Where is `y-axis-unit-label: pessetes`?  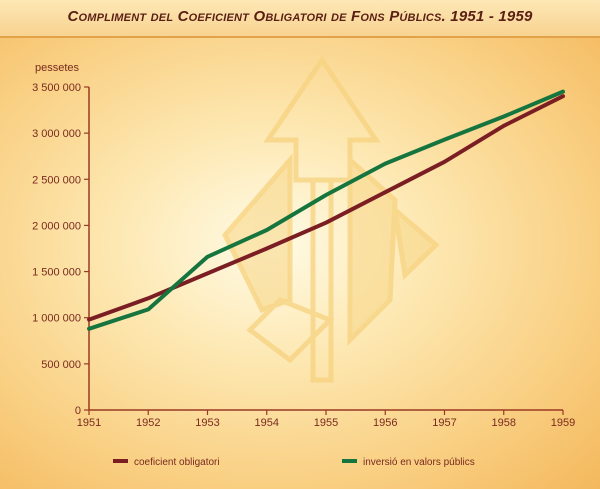
y-axis-unit-label: pessetes is located at coordinates (57, 68).